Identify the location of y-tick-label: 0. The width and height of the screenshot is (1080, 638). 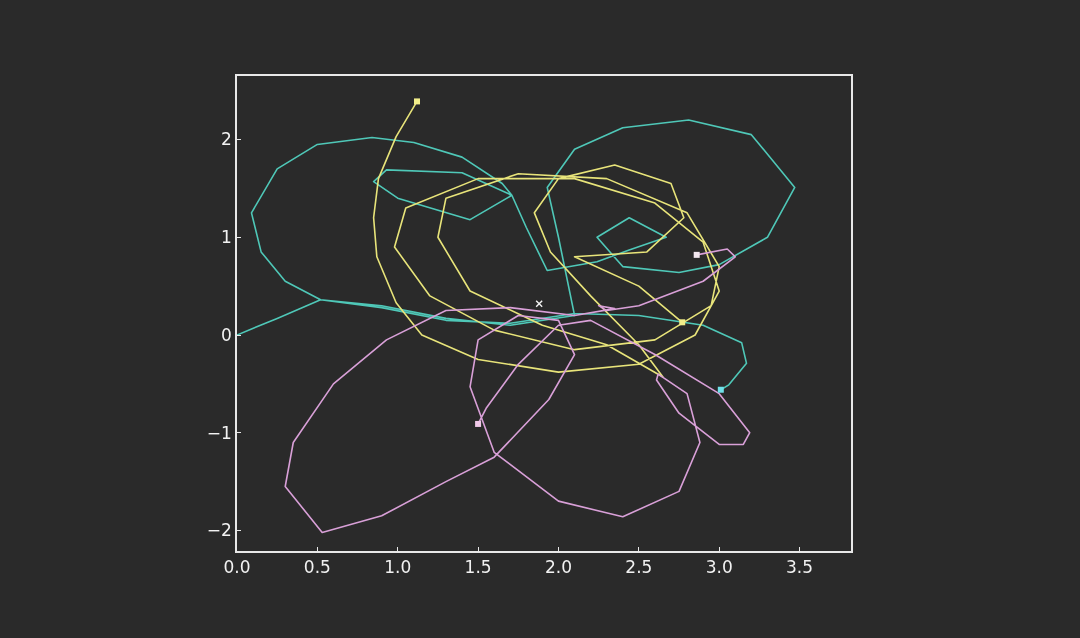
(226, 334).